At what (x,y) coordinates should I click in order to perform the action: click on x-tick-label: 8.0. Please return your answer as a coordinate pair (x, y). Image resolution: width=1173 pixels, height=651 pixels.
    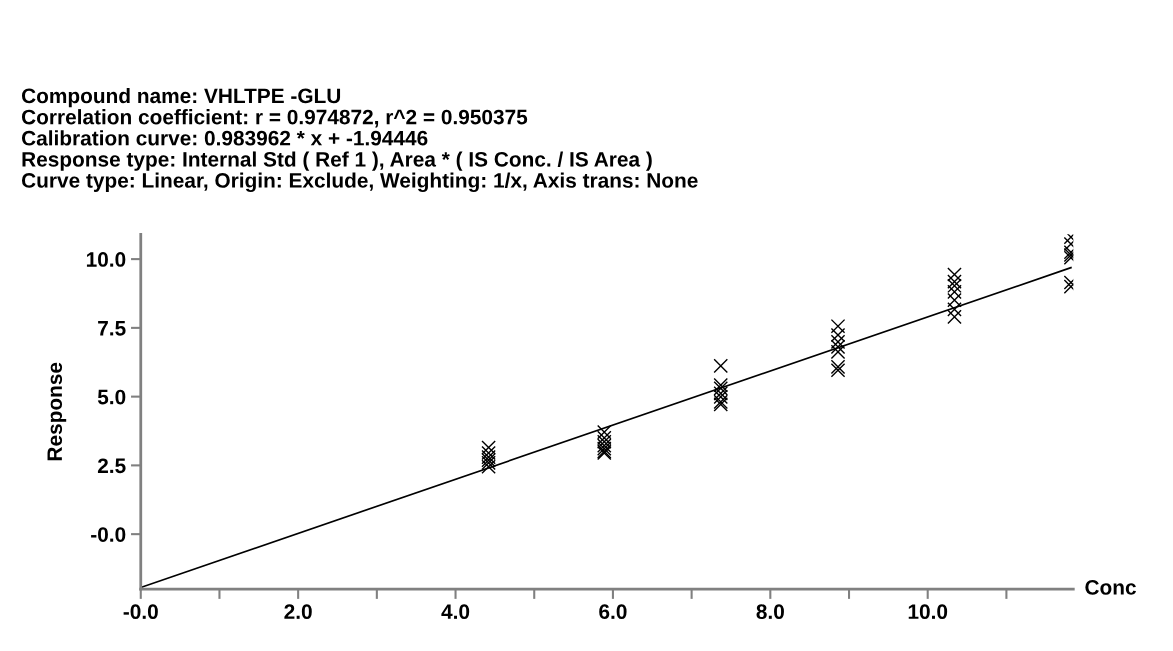
    Looking at the image, I should click on (770, 612).